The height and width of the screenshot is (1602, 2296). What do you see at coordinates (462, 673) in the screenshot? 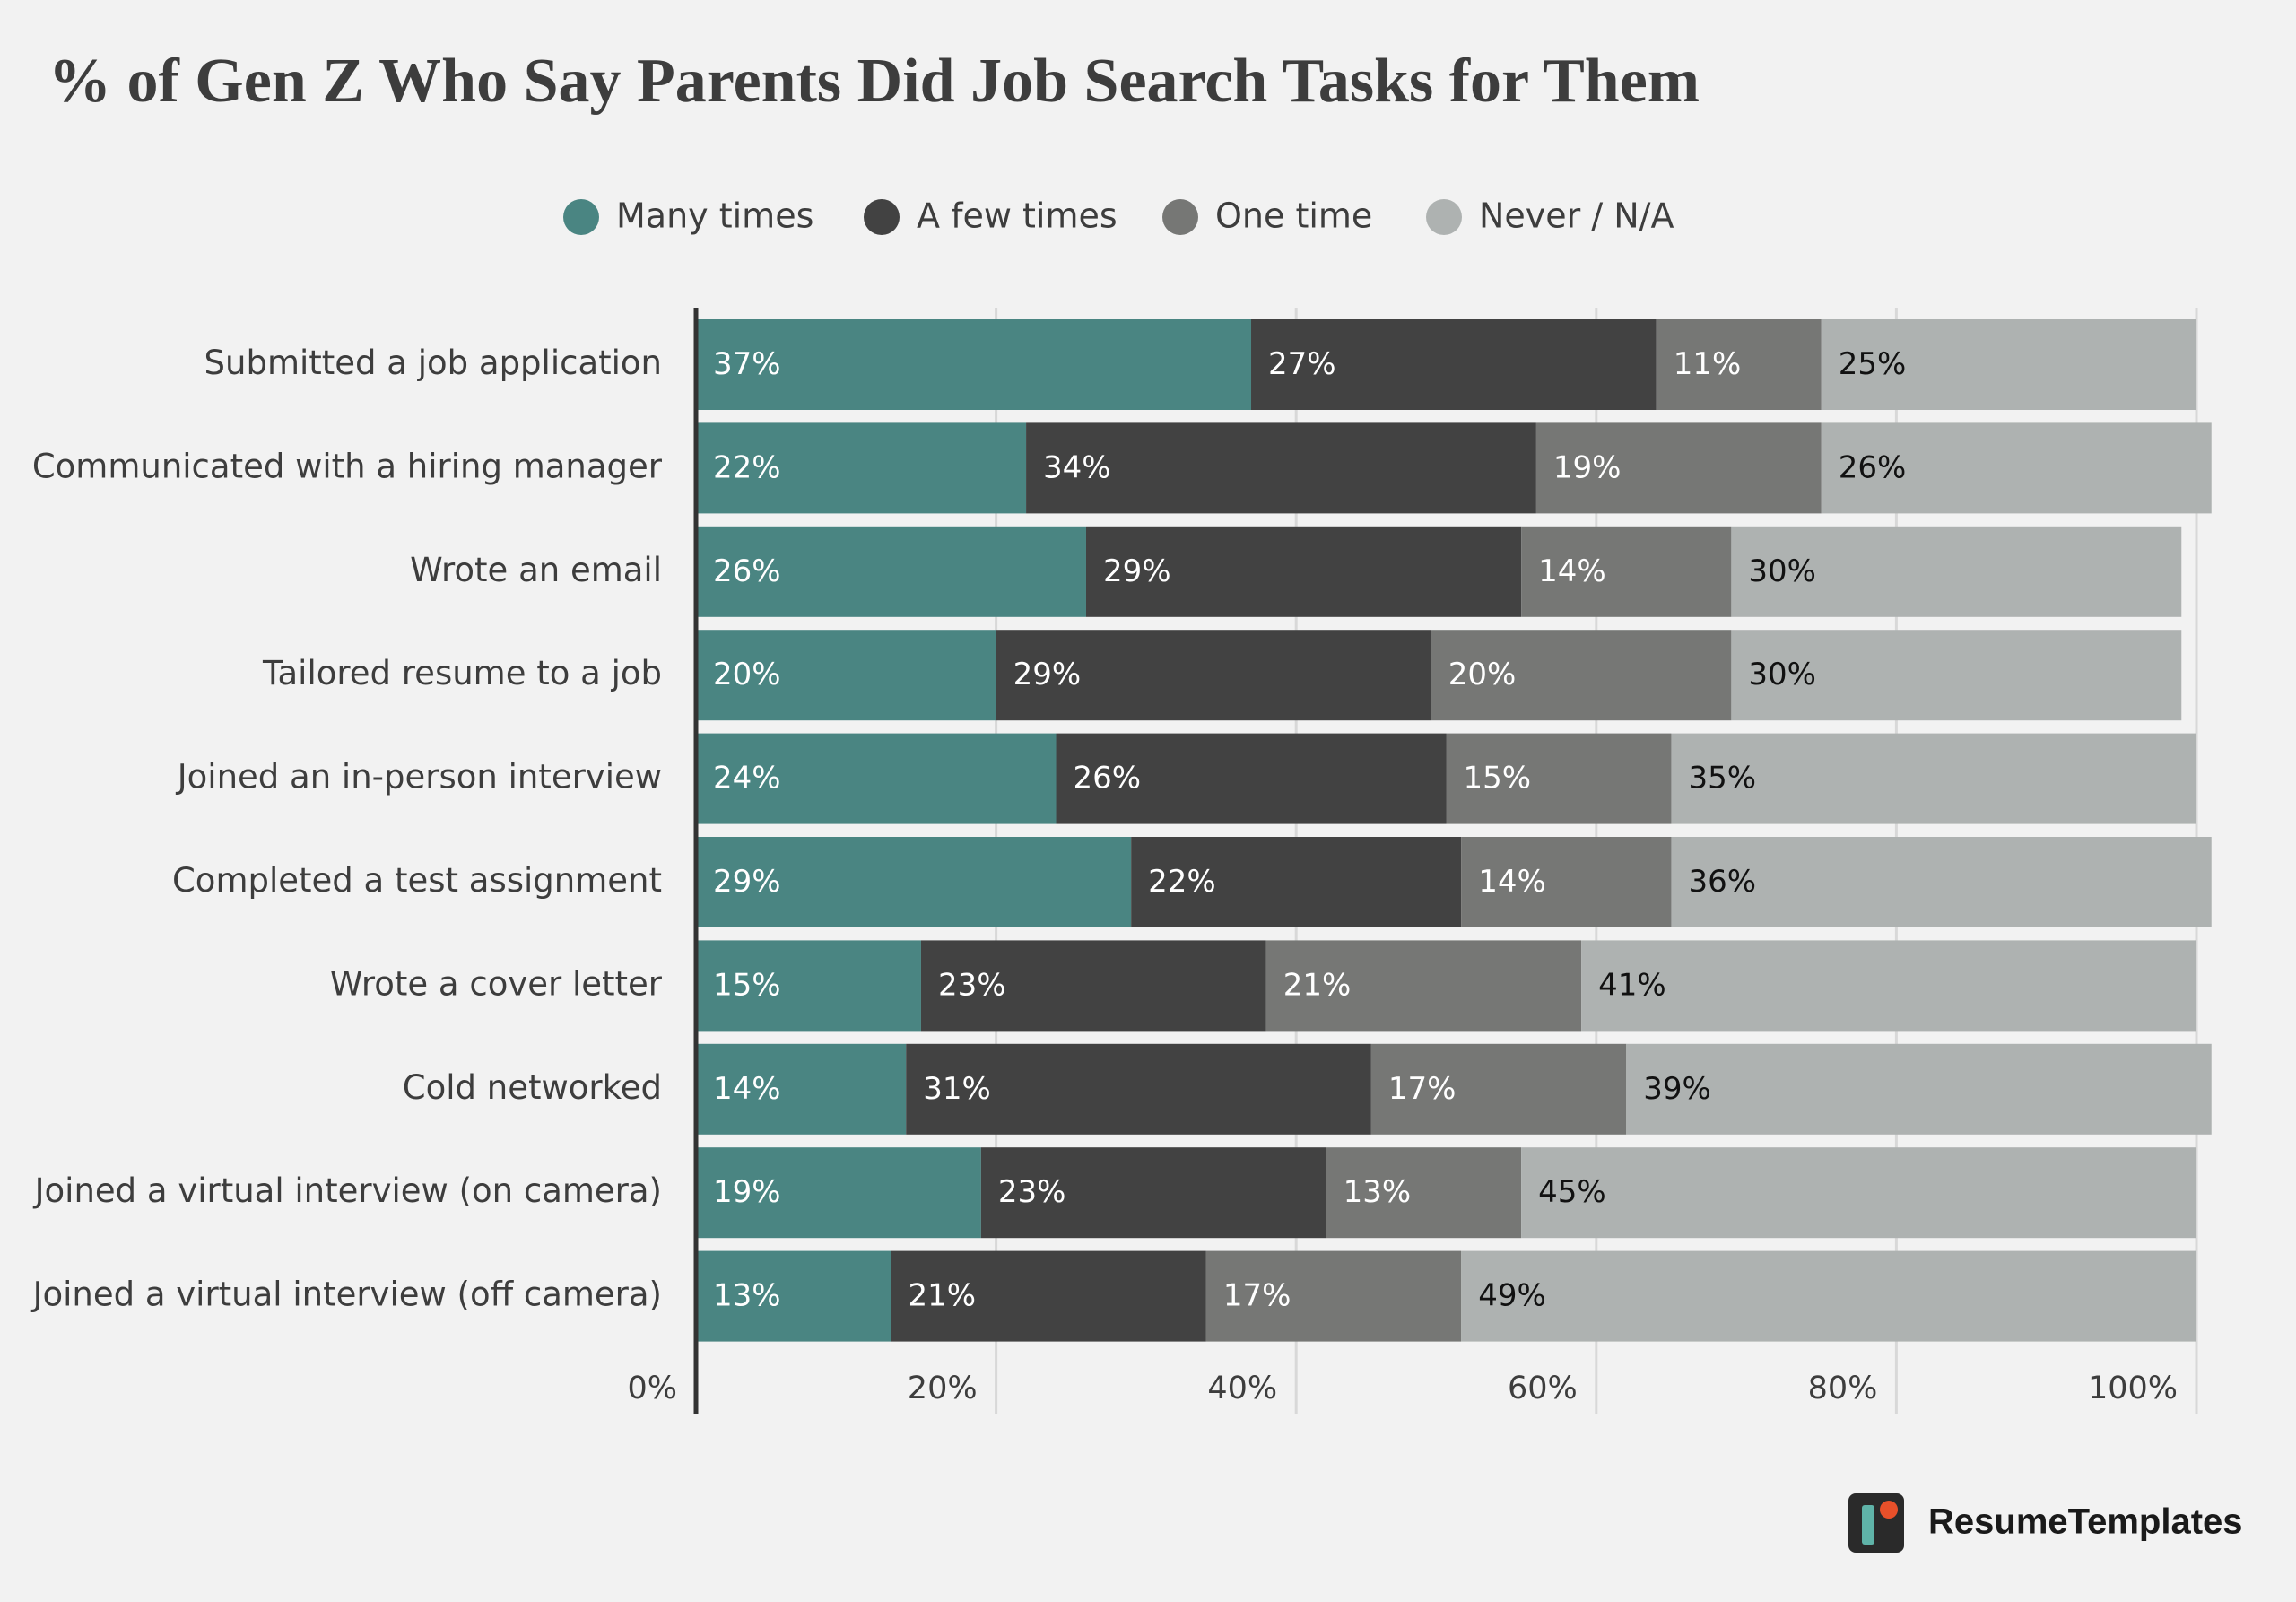
I see `category-label: Tailored resume to a job` at bounding box center [462, 673].